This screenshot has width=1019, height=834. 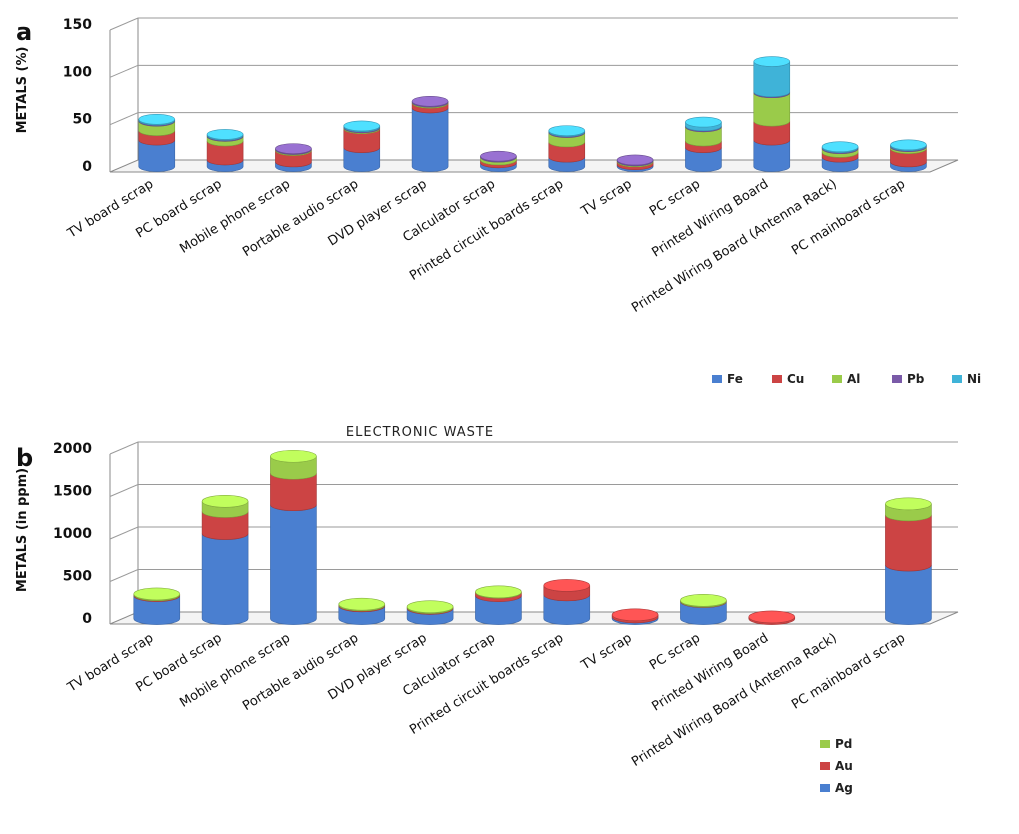 What do you see at coordinates (72, 449) in the screenshot?
I see `y-tick-label: 2000` at bounding box center [72, 449].